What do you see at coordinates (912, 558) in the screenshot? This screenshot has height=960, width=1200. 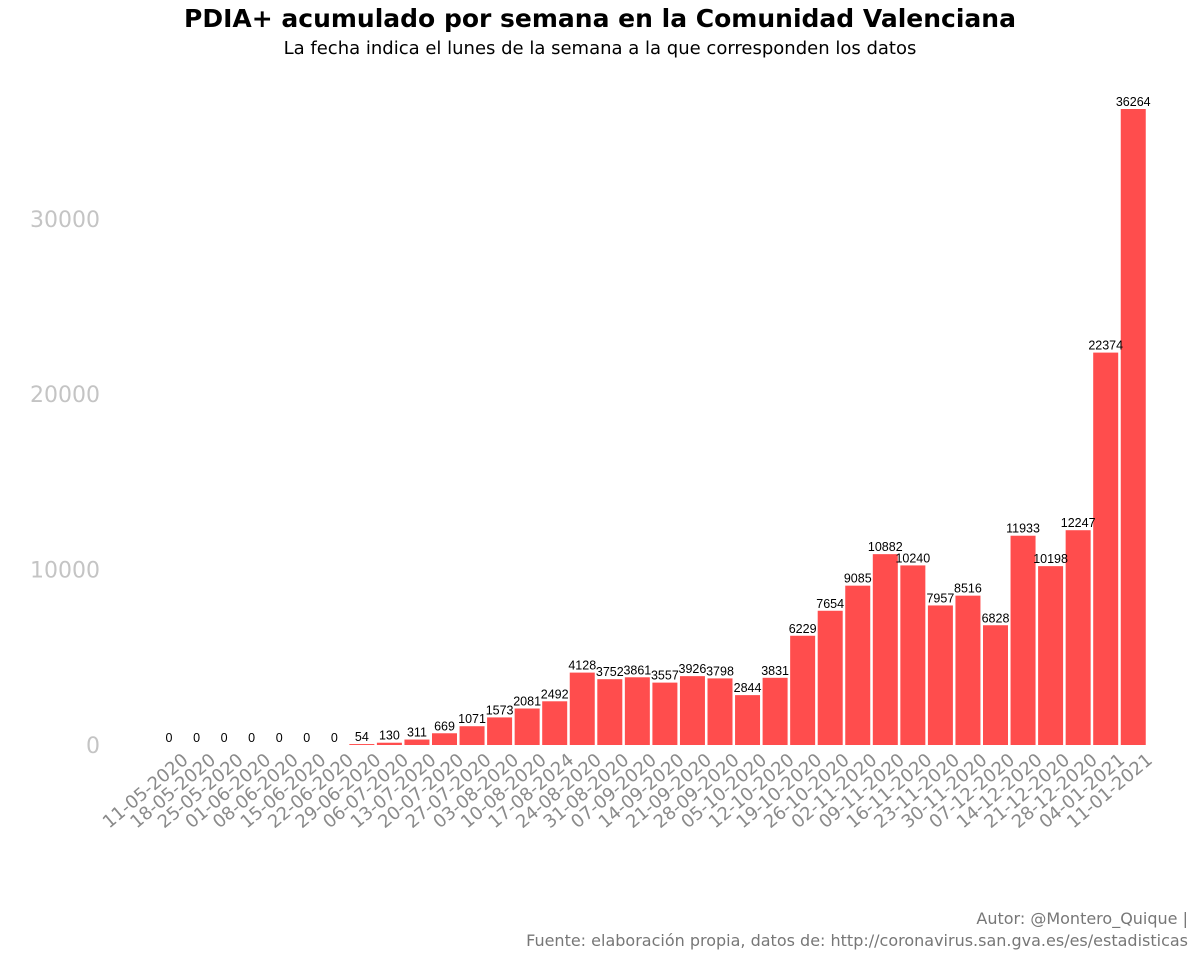 I see `bar-value-label: 10240` at bounding box center [912, 558].